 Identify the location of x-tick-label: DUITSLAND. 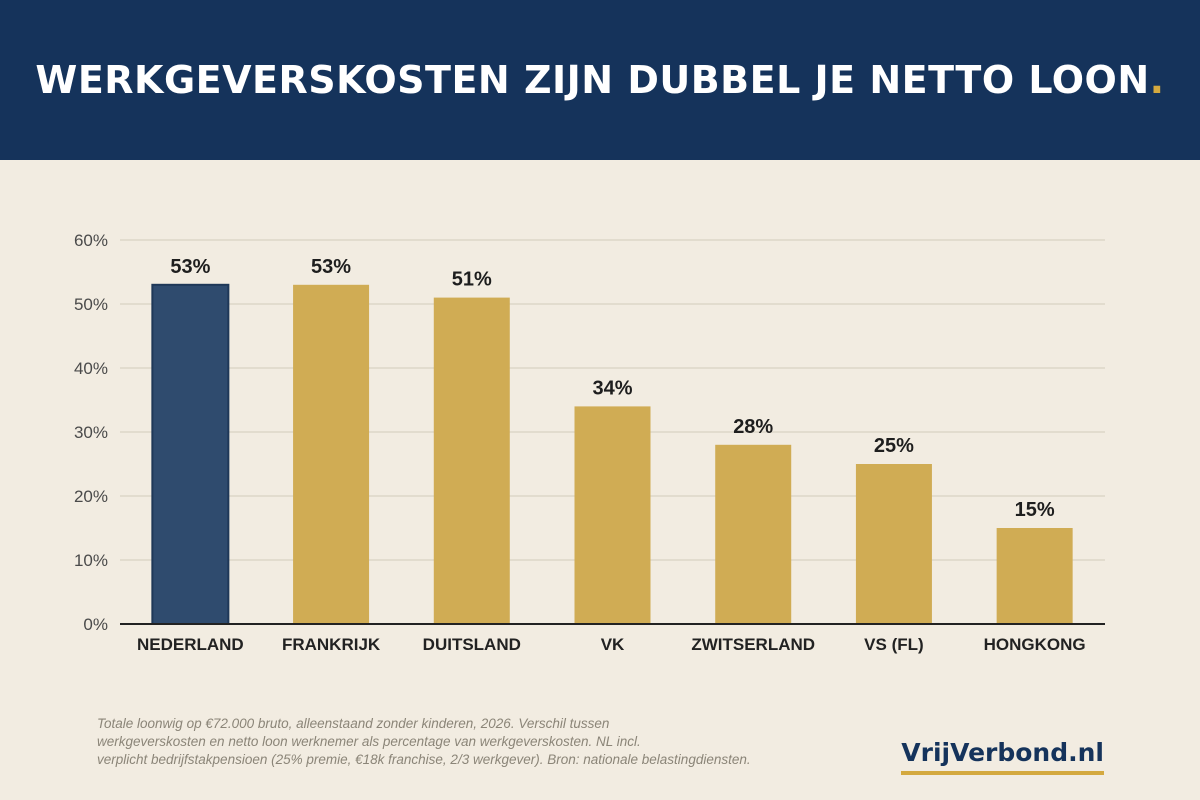
(472, 644).